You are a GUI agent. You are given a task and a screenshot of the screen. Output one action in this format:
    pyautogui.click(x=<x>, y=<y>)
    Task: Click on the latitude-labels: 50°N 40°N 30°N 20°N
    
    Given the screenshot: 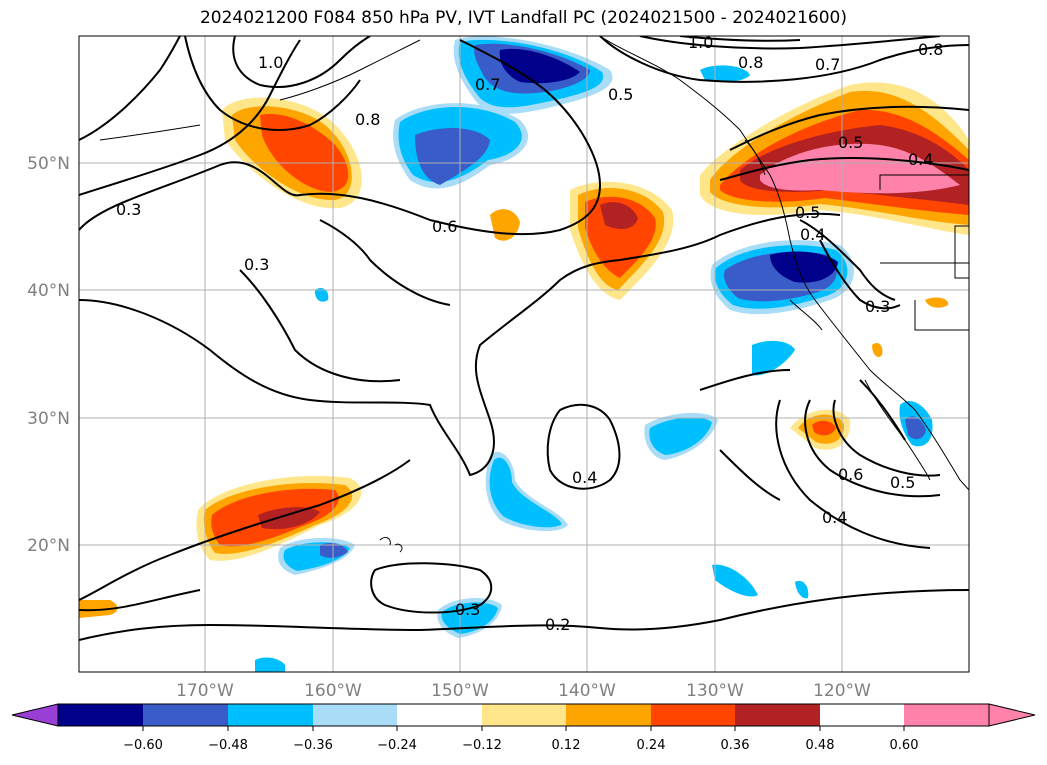 What is the action you would take?
    pyautogui.click(x=48, y=355)
    